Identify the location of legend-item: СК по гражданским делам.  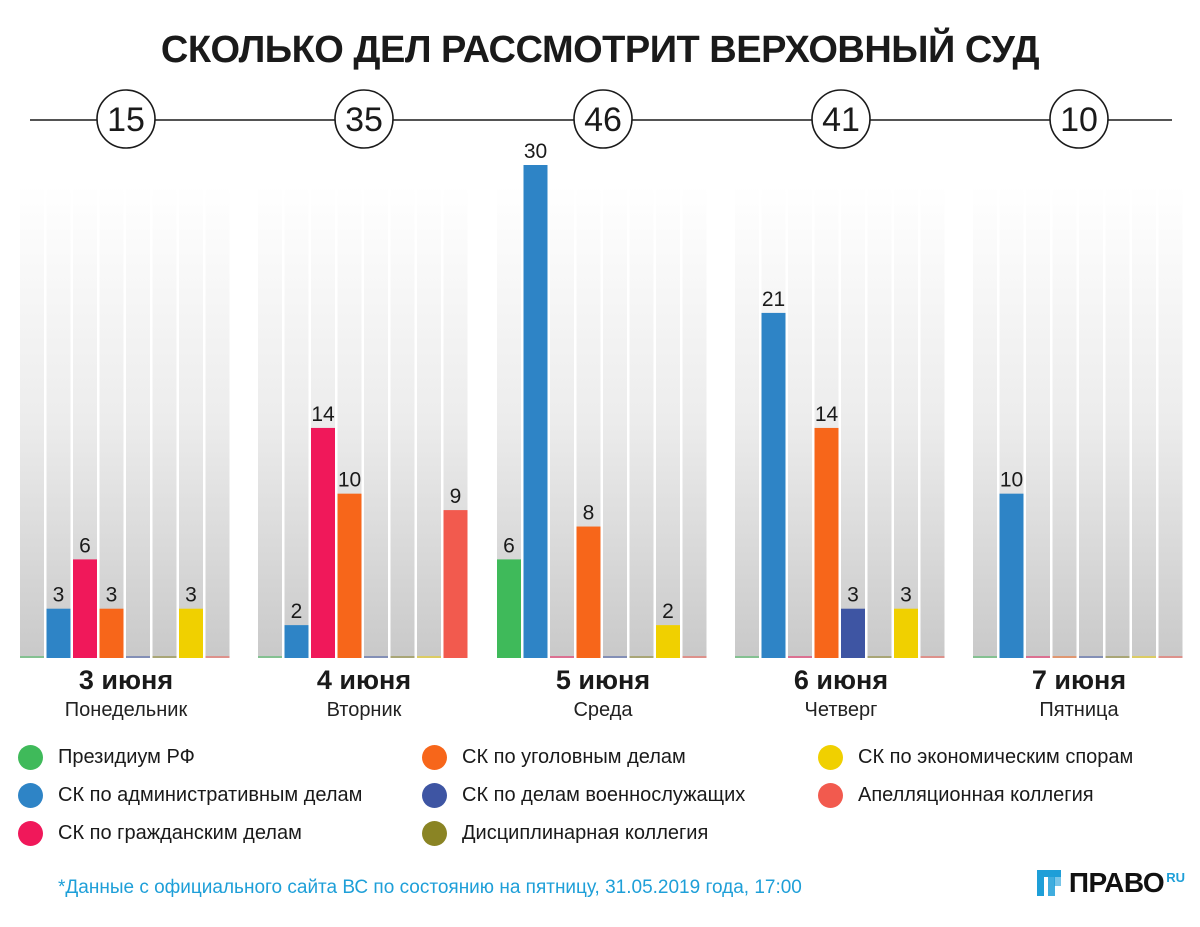
(160, 833).